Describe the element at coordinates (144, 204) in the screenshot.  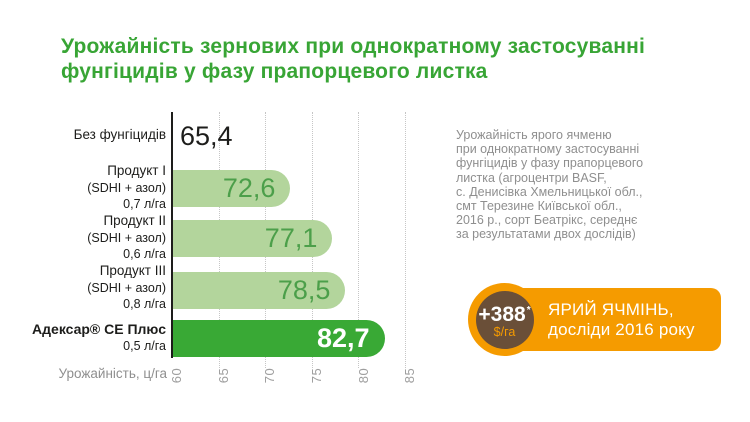
I see `category-label-line: 0,7 л/га` at that location.